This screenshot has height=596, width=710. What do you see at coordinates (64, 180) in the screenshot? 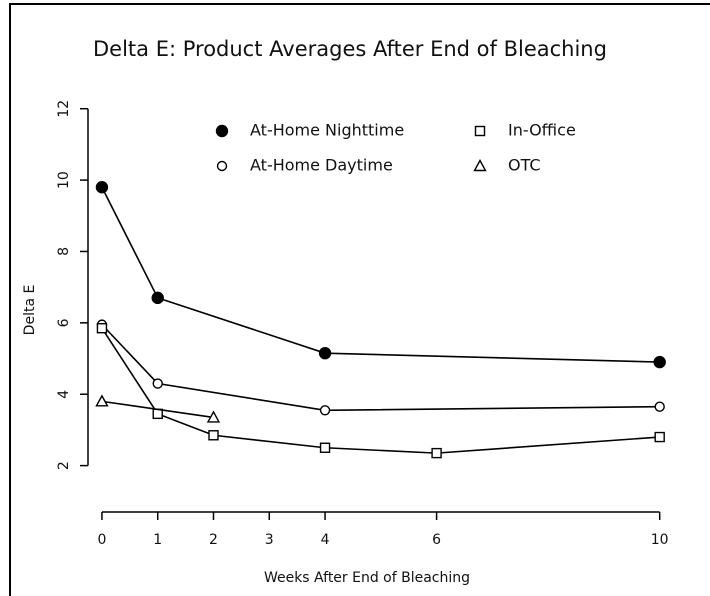
I see `y-tick-label: 10` at bounding box center [64, 180].